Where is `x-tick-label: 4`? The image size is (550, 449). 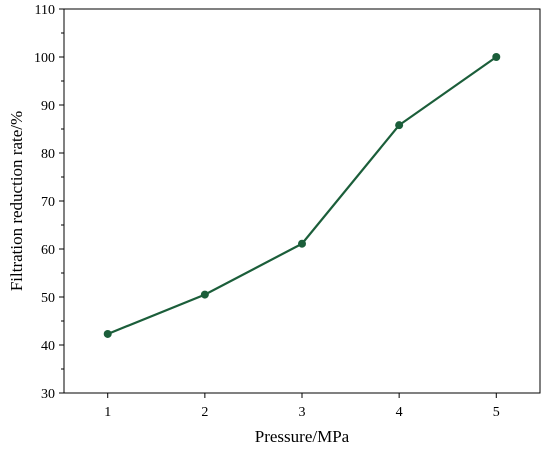
x-tick-label: 4 is located at coordinates (399, 412).